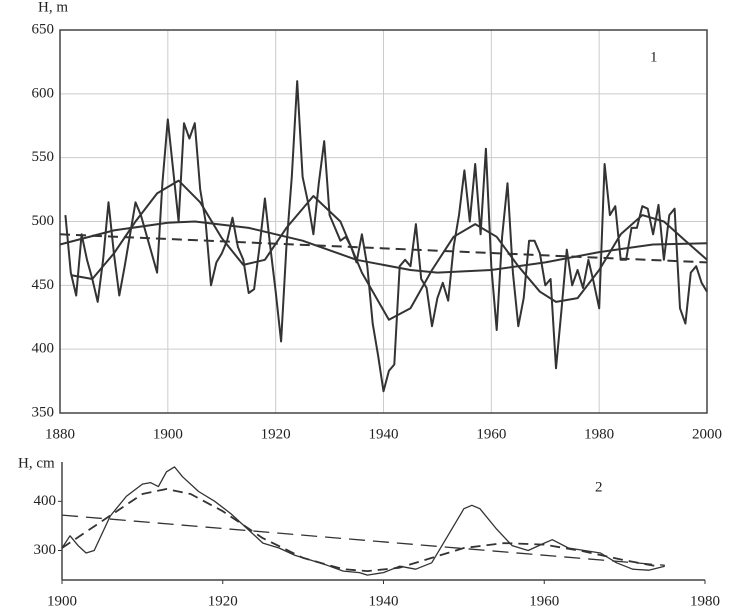 The image size is (729, 614). I want to click on y-tick-label: 450, so click(43, 285).